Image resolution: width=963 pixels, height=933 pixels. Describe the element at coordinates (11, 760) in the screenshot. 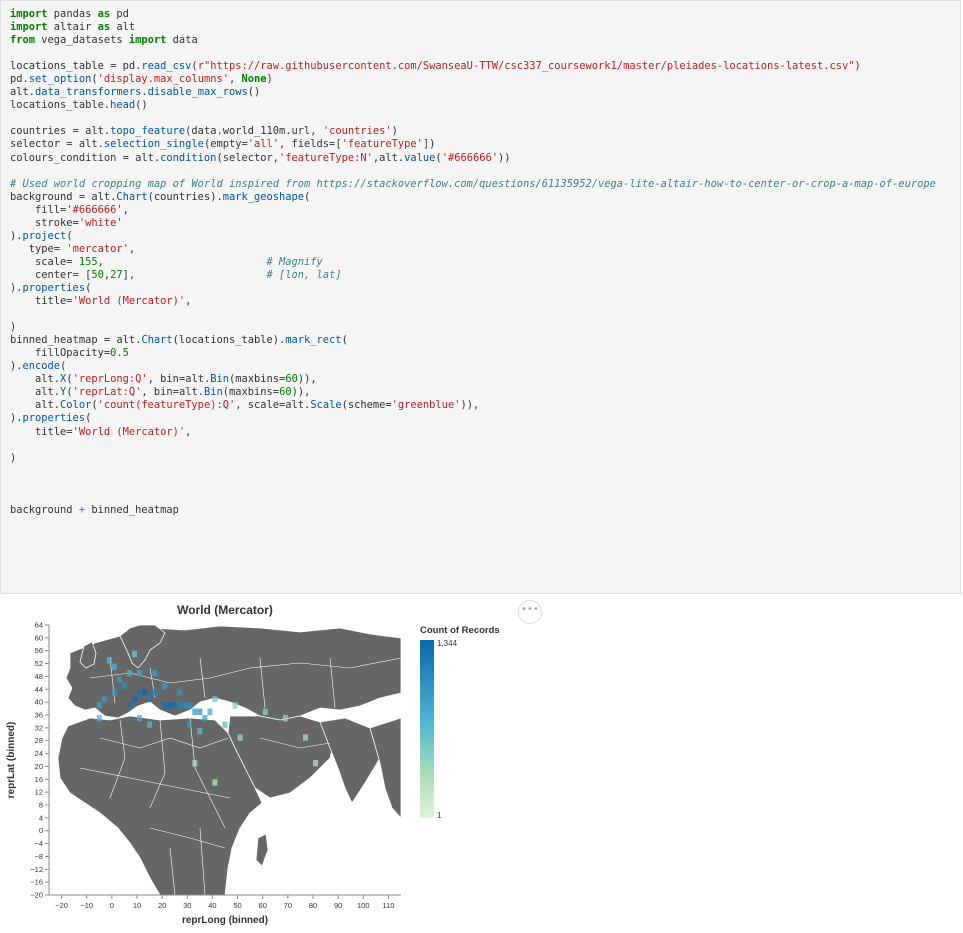

I see `y-axis-label: reprLat (binned)` at that location.